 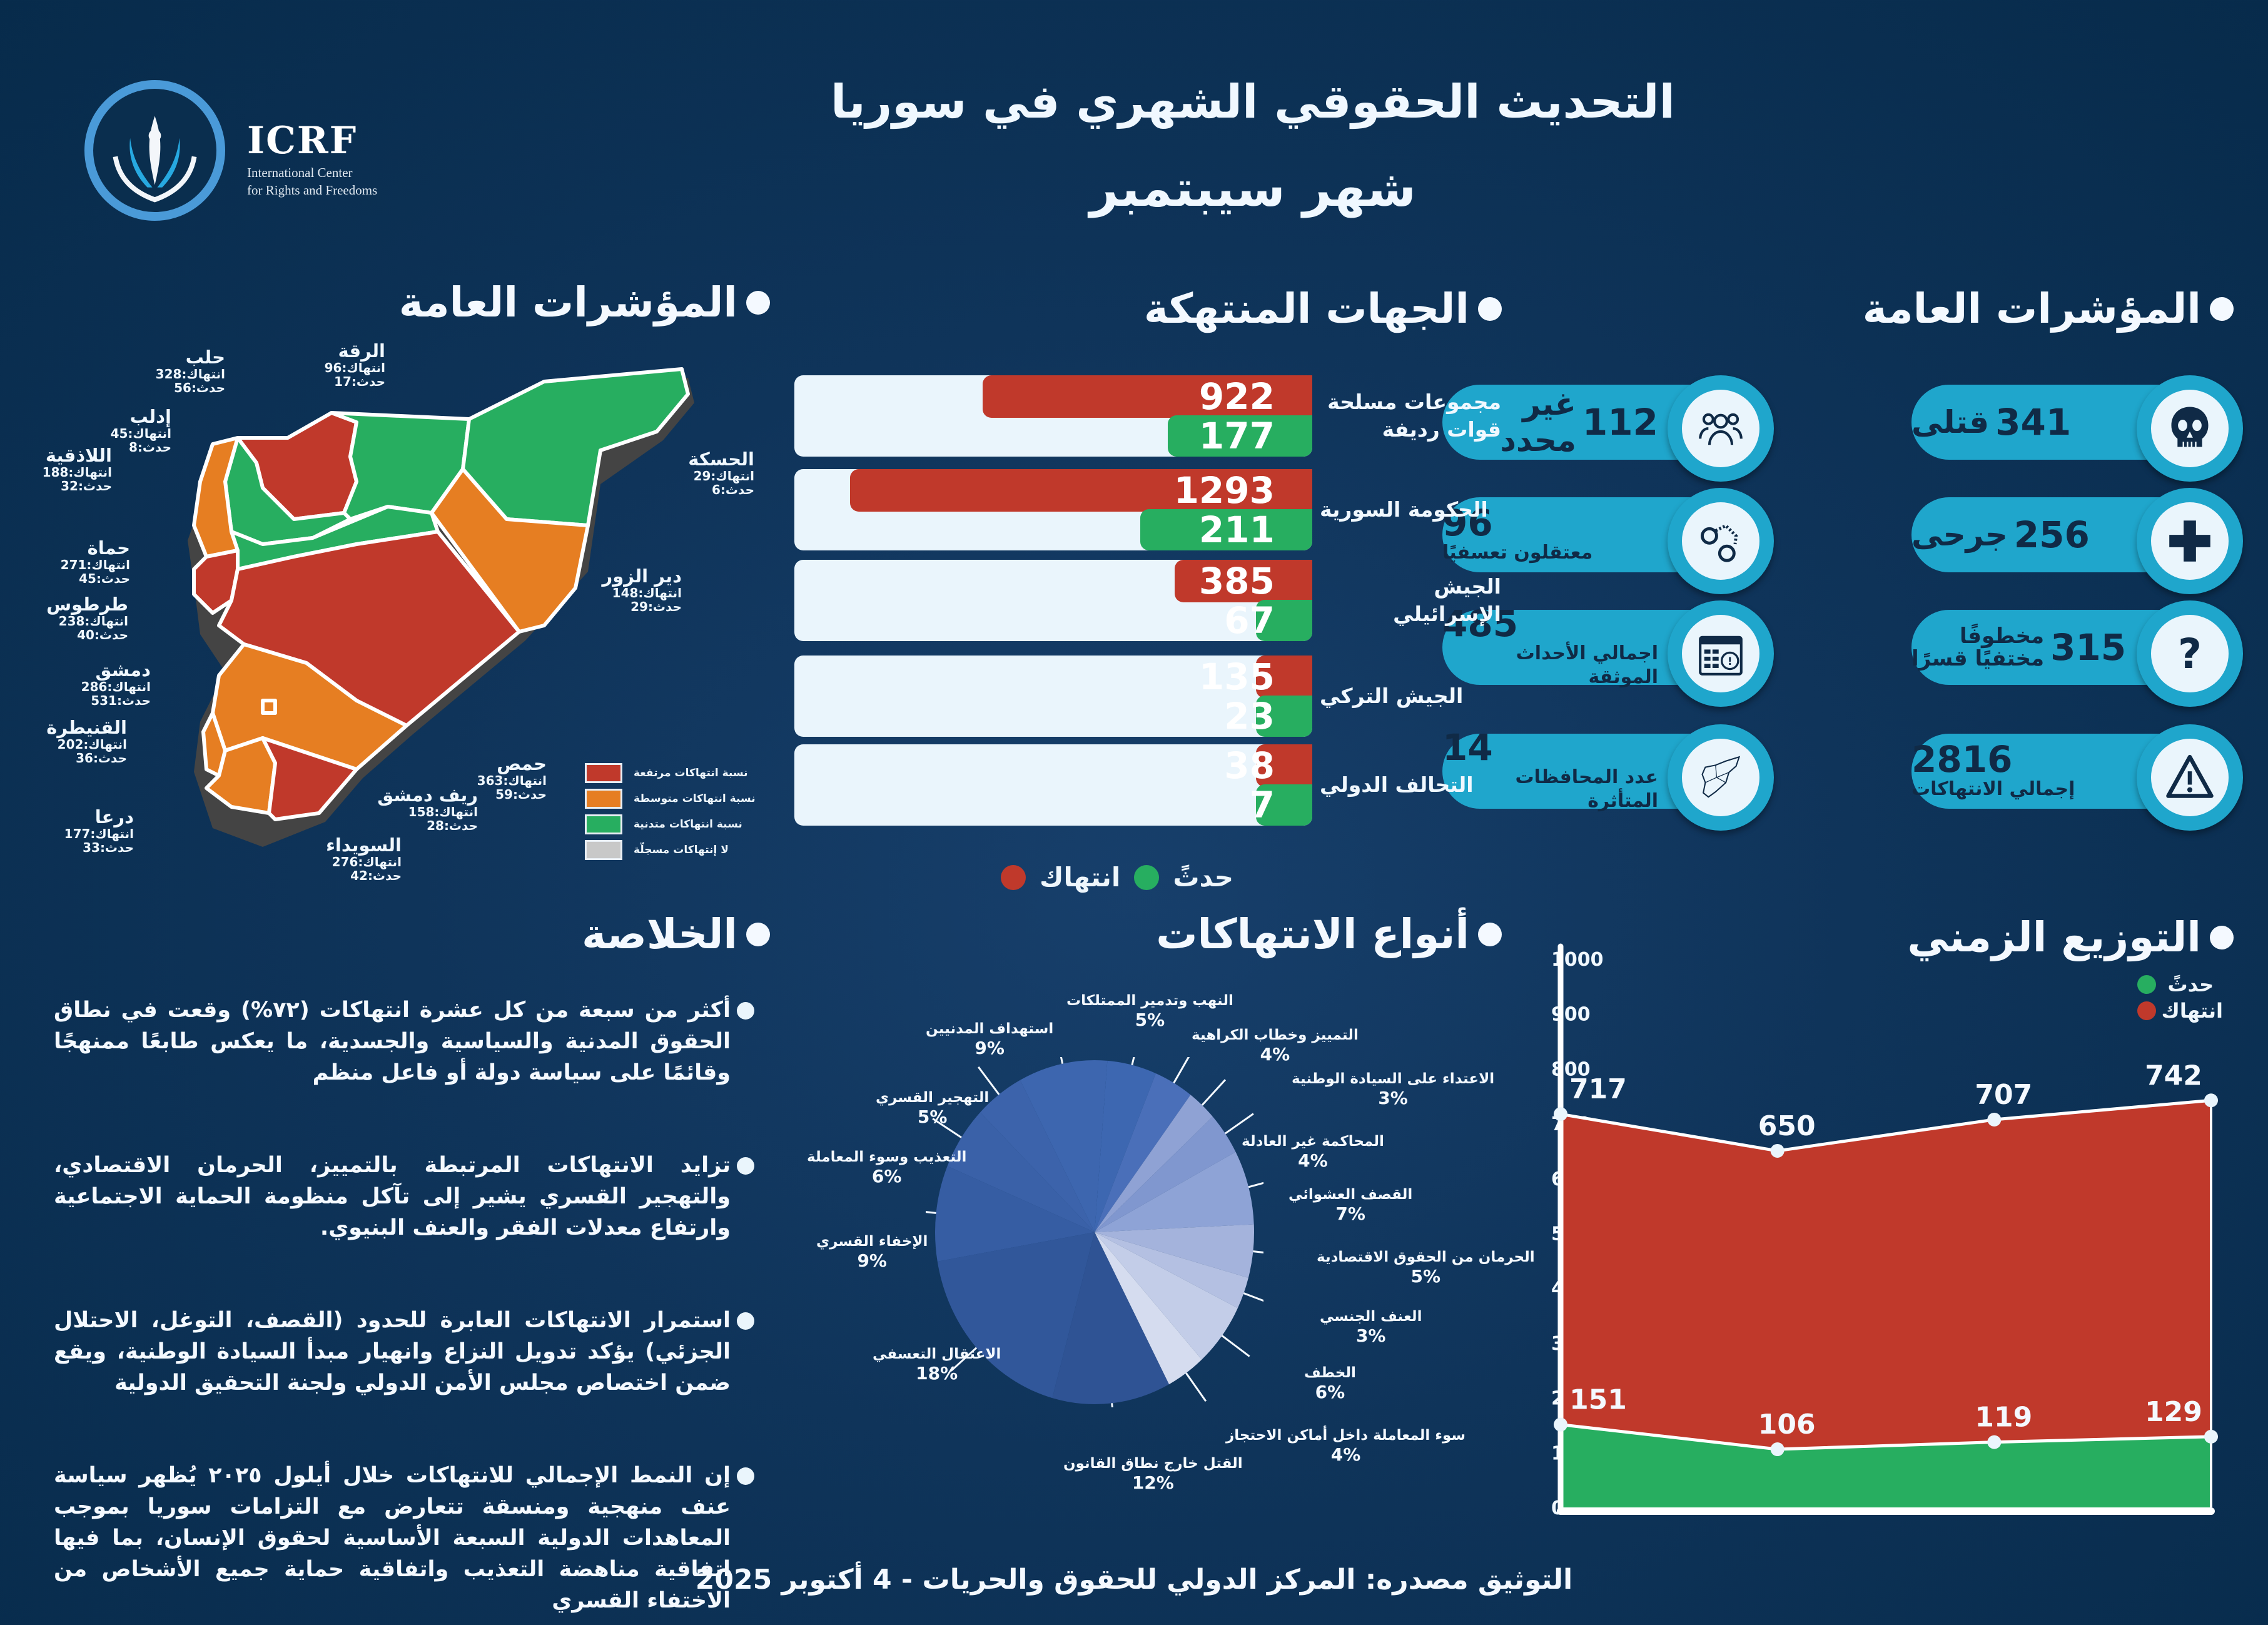 I want to click on pie-label: الخطف 6%, so click(x=1330, y=1383).